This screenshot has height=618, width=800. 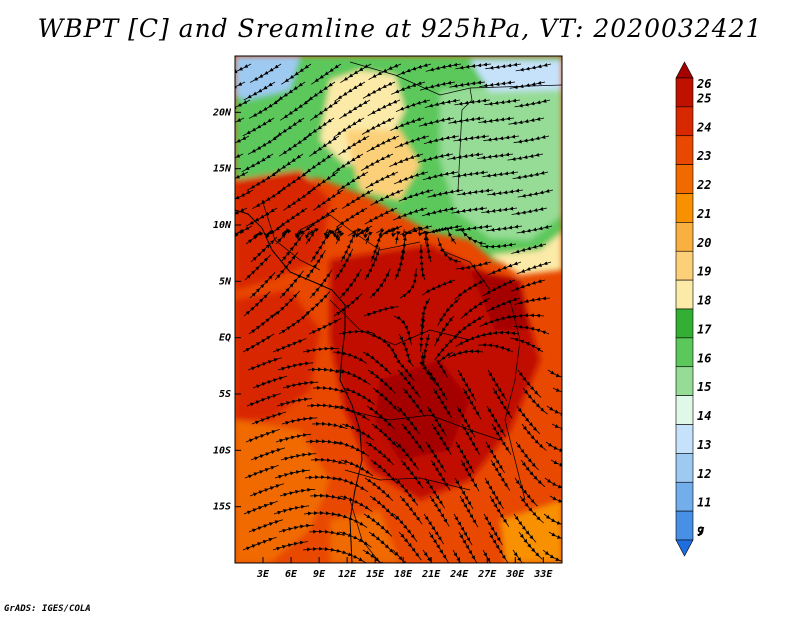 I want to click on lat-tick-label: 15N, so click(x=222, y=169).